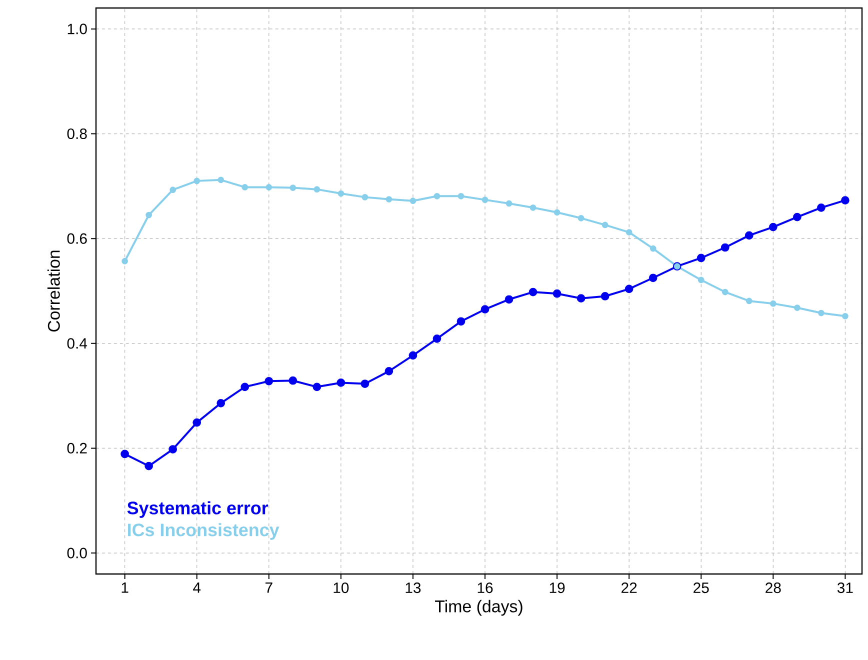 This screenshot has width=868, height=660. I want to click on y-tick-label: 0.8, so click(77, 134).